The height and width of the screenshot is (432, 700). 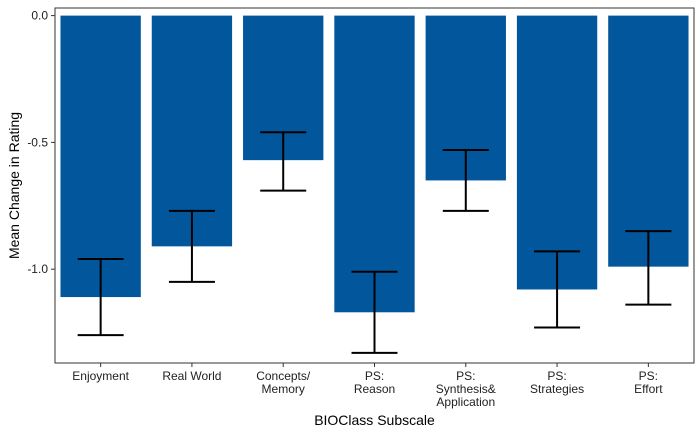 What do you see at coordinates (648, 389) in the screenshot?
I see `x-tick-label-line: Effort` at bounding box center [648, 389].